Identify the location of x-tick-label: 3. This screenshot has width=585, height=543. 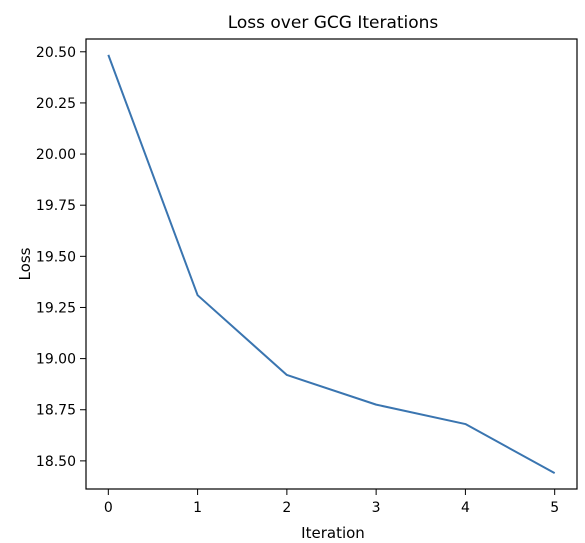
(376, 508).